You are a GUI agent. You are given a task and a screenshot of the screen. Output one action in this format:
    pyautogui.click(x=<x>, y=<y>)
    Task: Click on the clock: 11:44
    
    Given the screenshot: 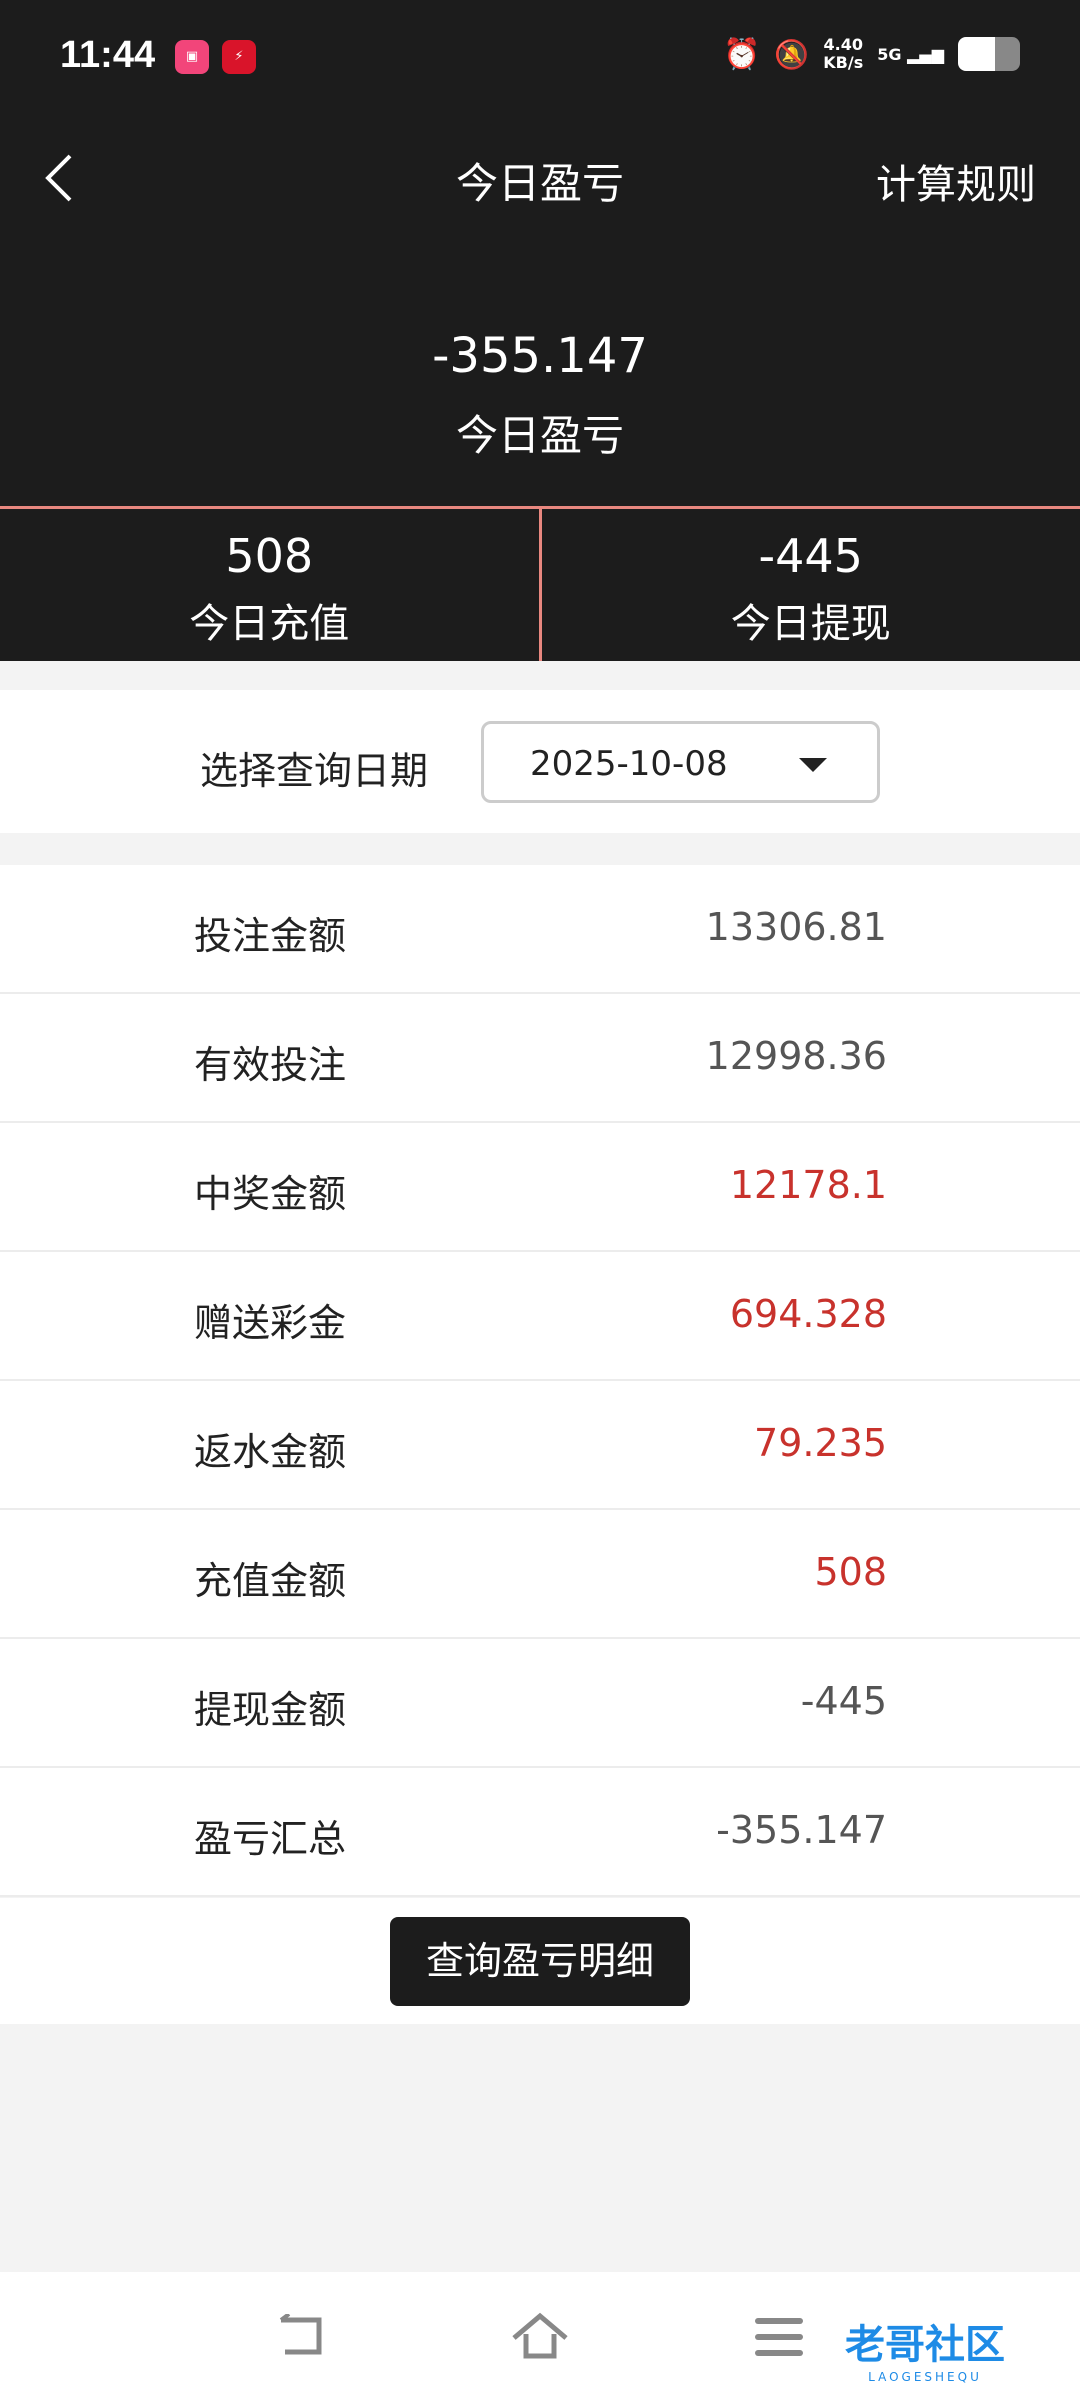 What is the action you would take?
    pyautogui.click(x=108, y=55)
    